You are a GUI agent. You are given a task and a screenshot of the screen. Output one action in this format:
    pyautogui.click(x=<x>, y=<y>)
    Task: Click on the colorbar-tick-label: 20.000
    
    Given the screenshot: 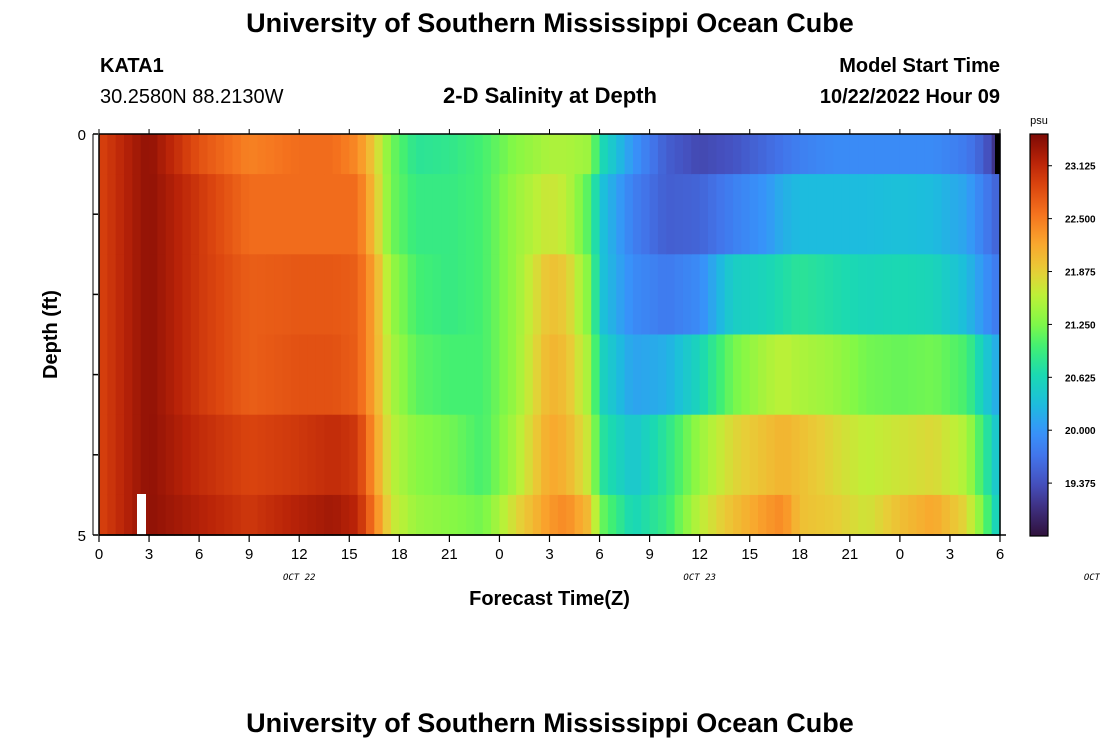 What is the action you would take?
    pyautogui.click(x=1080, y=431)
    